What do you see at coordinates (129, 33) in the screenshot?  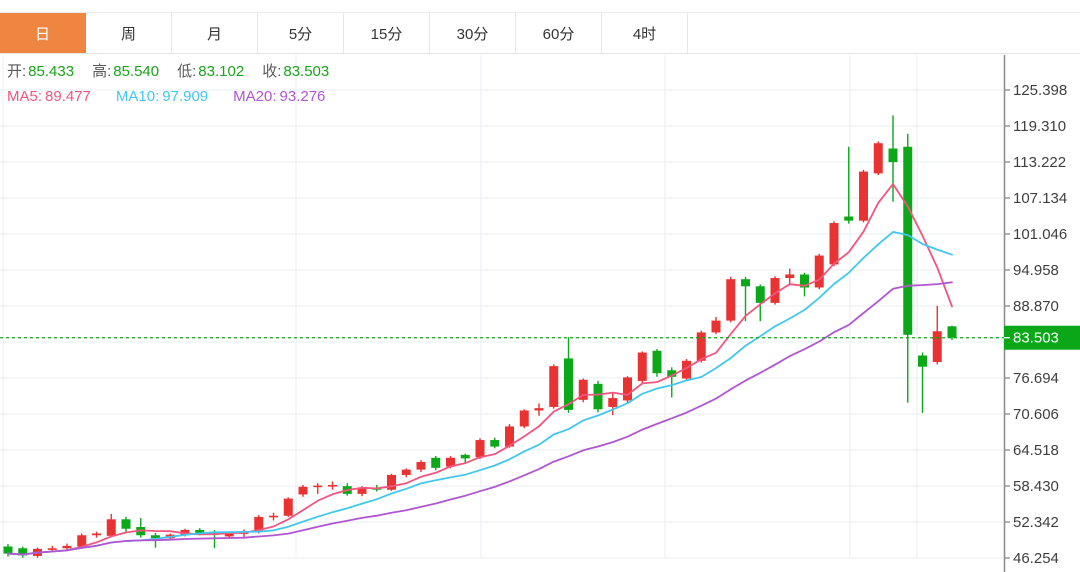 I see `tab-week: 周` at bounding box center [129, 33].